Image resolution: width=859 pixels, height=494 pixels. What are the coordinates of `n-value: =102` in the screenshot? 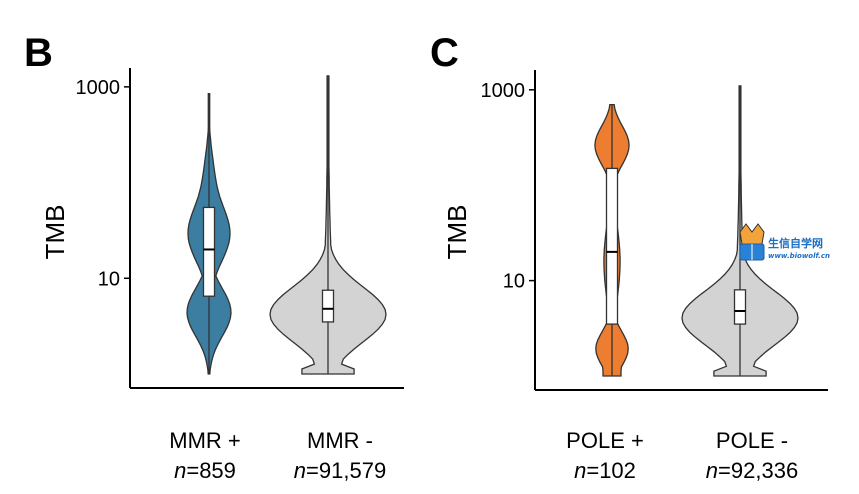 It's located at (611, 470).